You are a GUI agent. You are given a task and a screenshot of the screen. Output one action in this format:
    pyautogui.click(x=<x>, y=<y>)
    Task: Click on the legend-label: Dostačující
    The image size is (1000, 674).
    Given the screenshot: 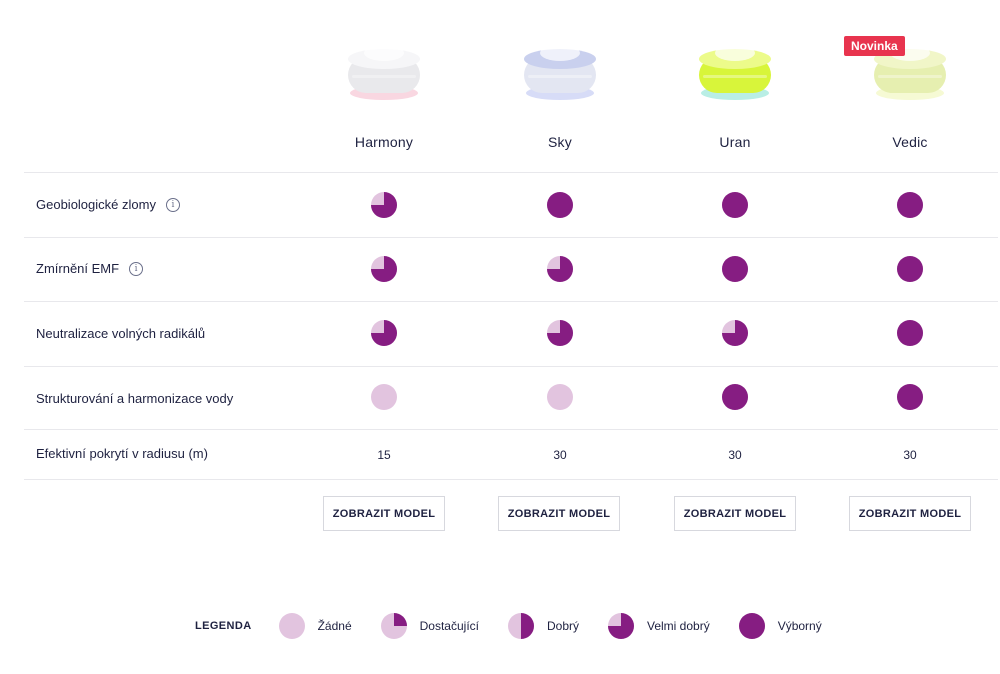 What is the action you would take?
    pyautogui.click(x=449, y=626)
    